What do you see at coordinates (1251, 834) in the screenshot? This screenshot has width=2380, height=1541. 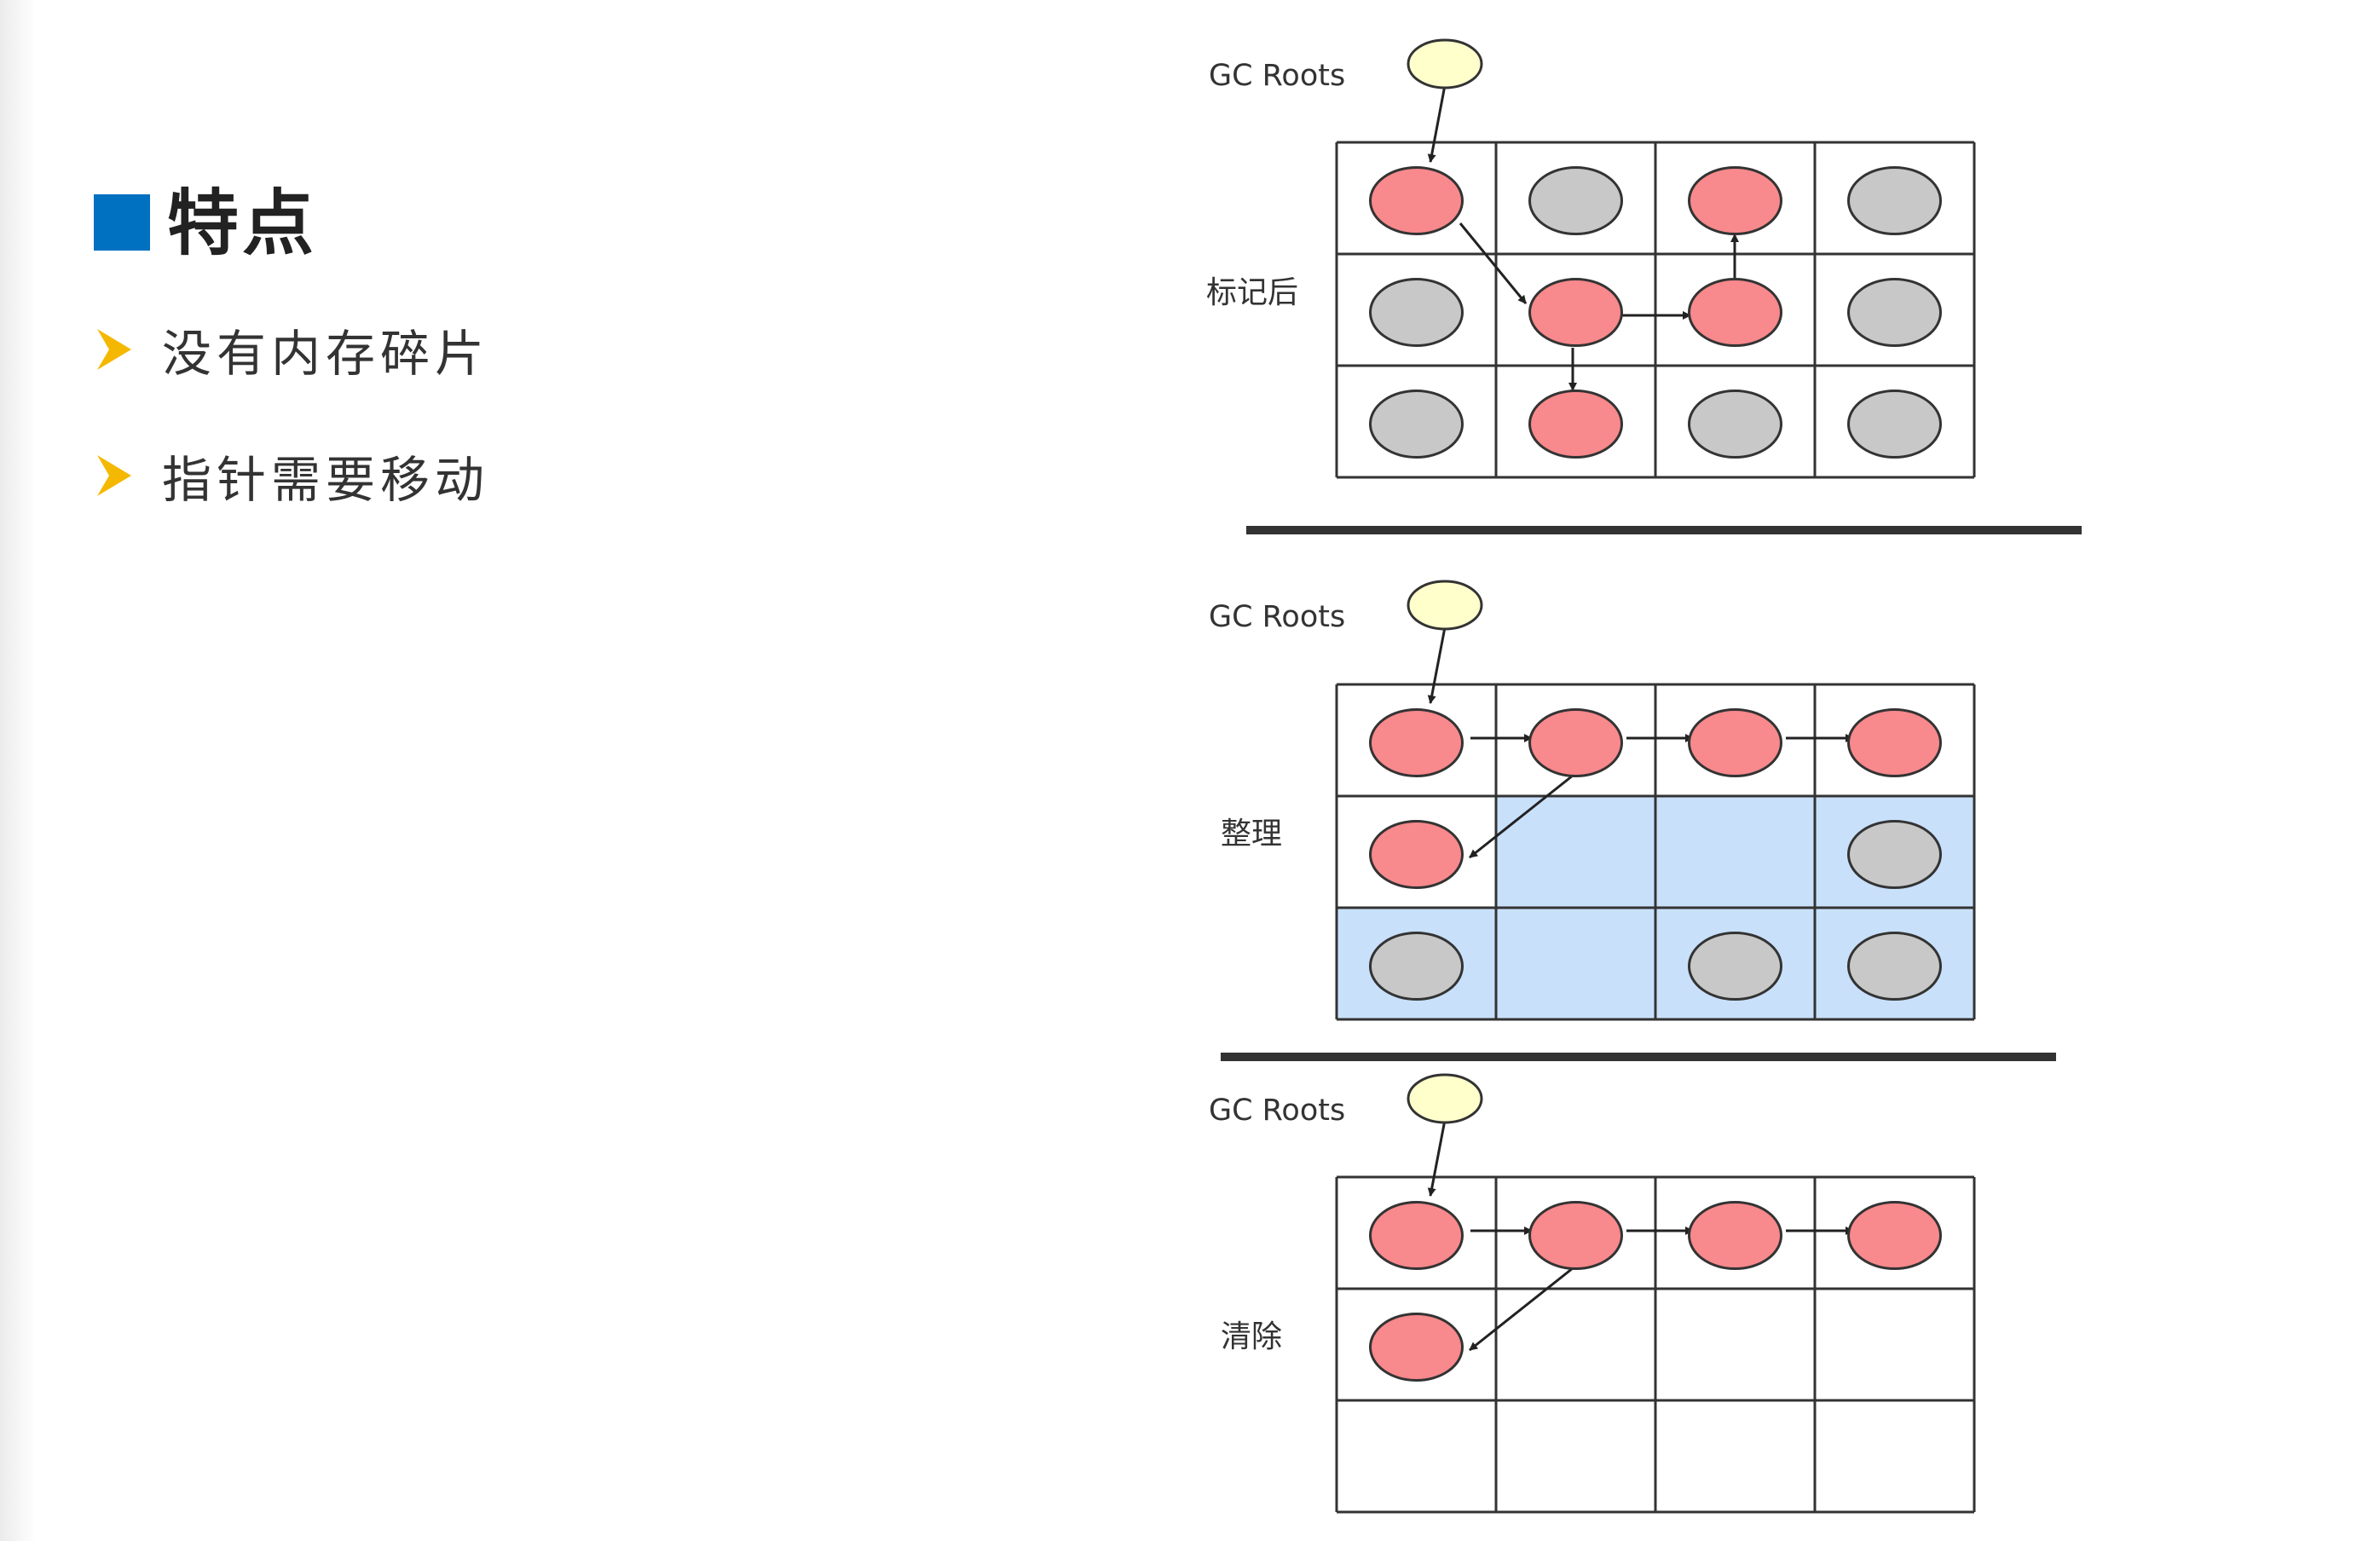 I see `stage-label: 整理` at bounding box center [1251, 834].